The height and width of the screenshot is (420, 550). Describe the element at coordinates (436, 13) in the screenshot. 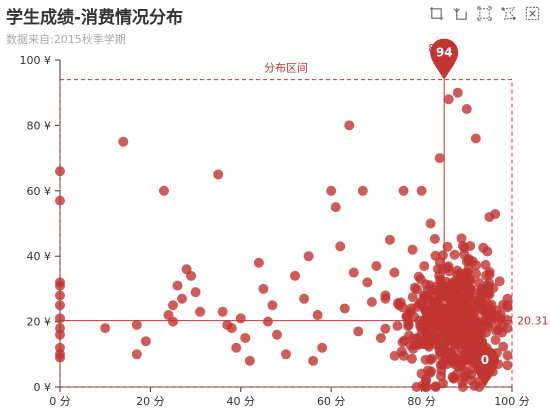

I see `data-zoom-icon` at that location.